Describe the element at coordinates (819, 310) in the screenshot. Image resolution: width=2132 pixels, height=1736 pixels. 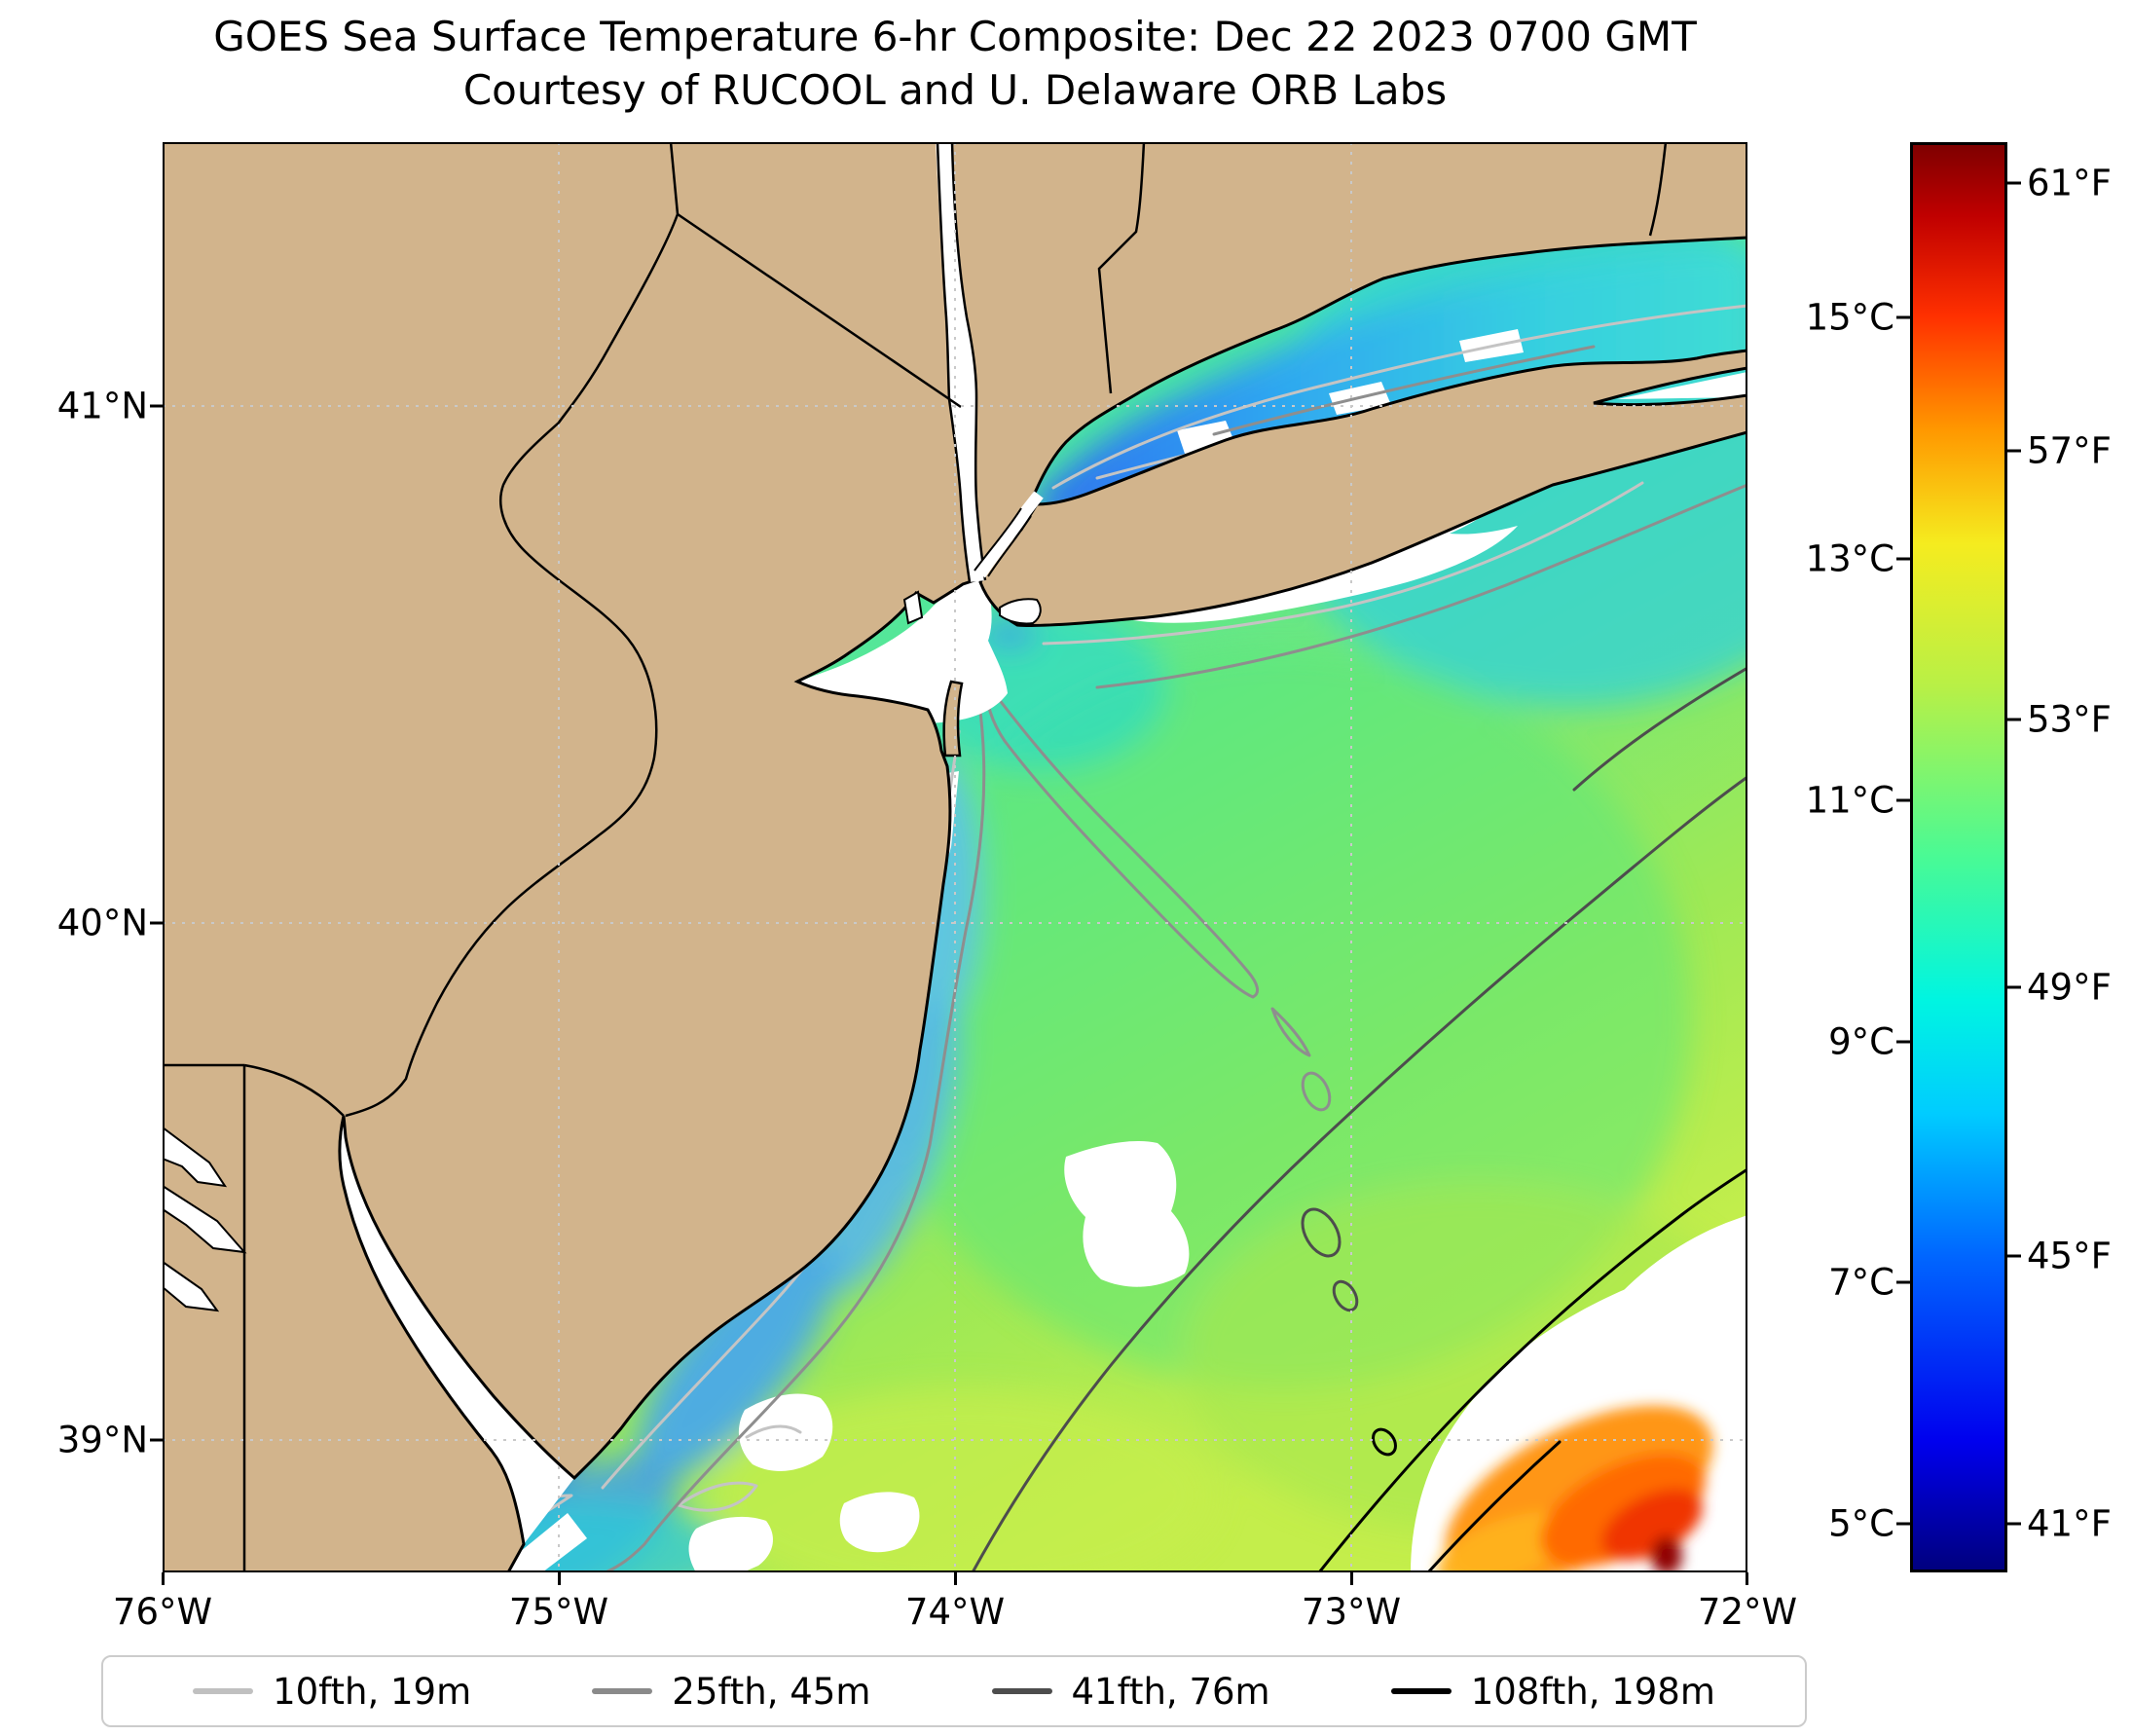
I see `nj-ny-border` at that location.